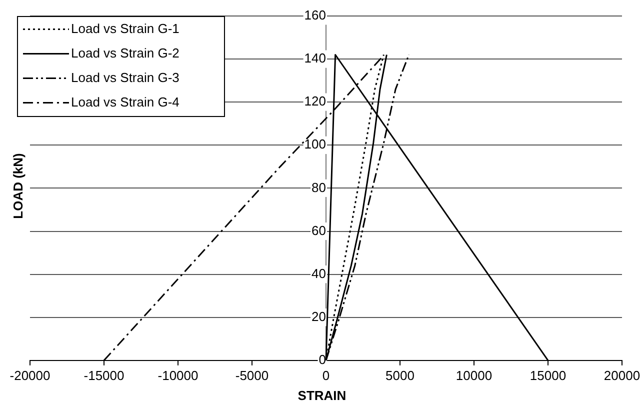 Image resolution: width=644 pixels, height=409 pixels. I want to click on y-axis-title: LOAD (kN), so click(18, 186).